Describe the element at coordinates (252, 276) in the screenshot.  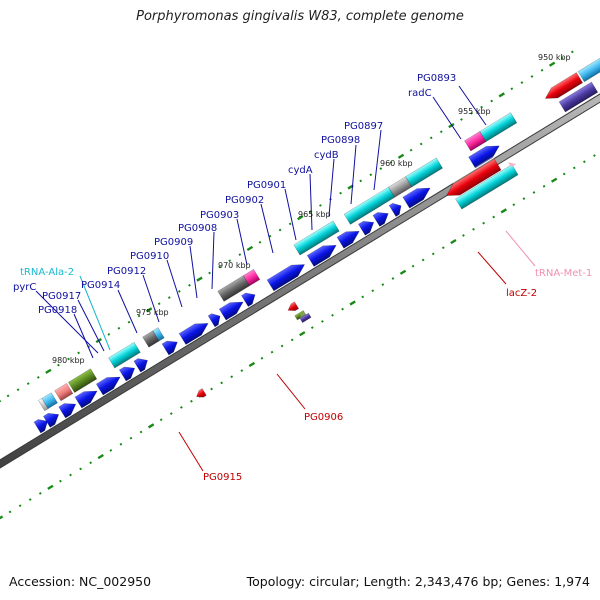
I see `gene-block-pg0909` at that location.